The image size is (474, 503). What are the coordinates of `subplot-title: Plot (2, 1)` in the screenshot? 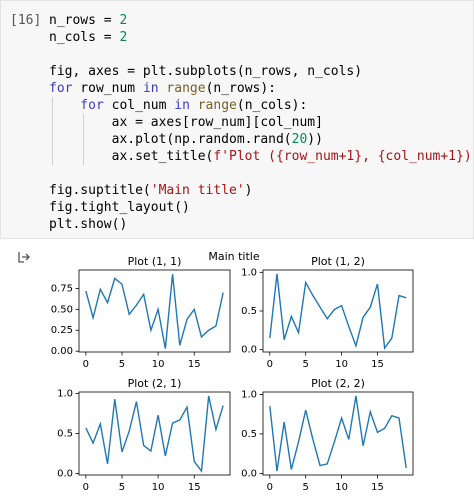 It's located at (155, 383).